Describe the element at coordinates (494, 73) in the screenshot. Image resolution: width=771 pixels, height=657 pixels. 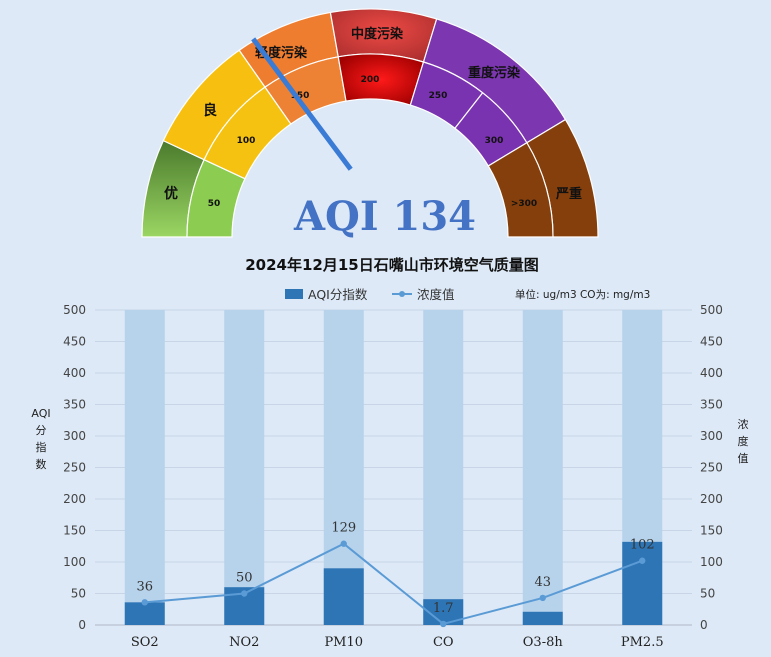
I see `gauge-outer-label-4: 重度污染` at that location.